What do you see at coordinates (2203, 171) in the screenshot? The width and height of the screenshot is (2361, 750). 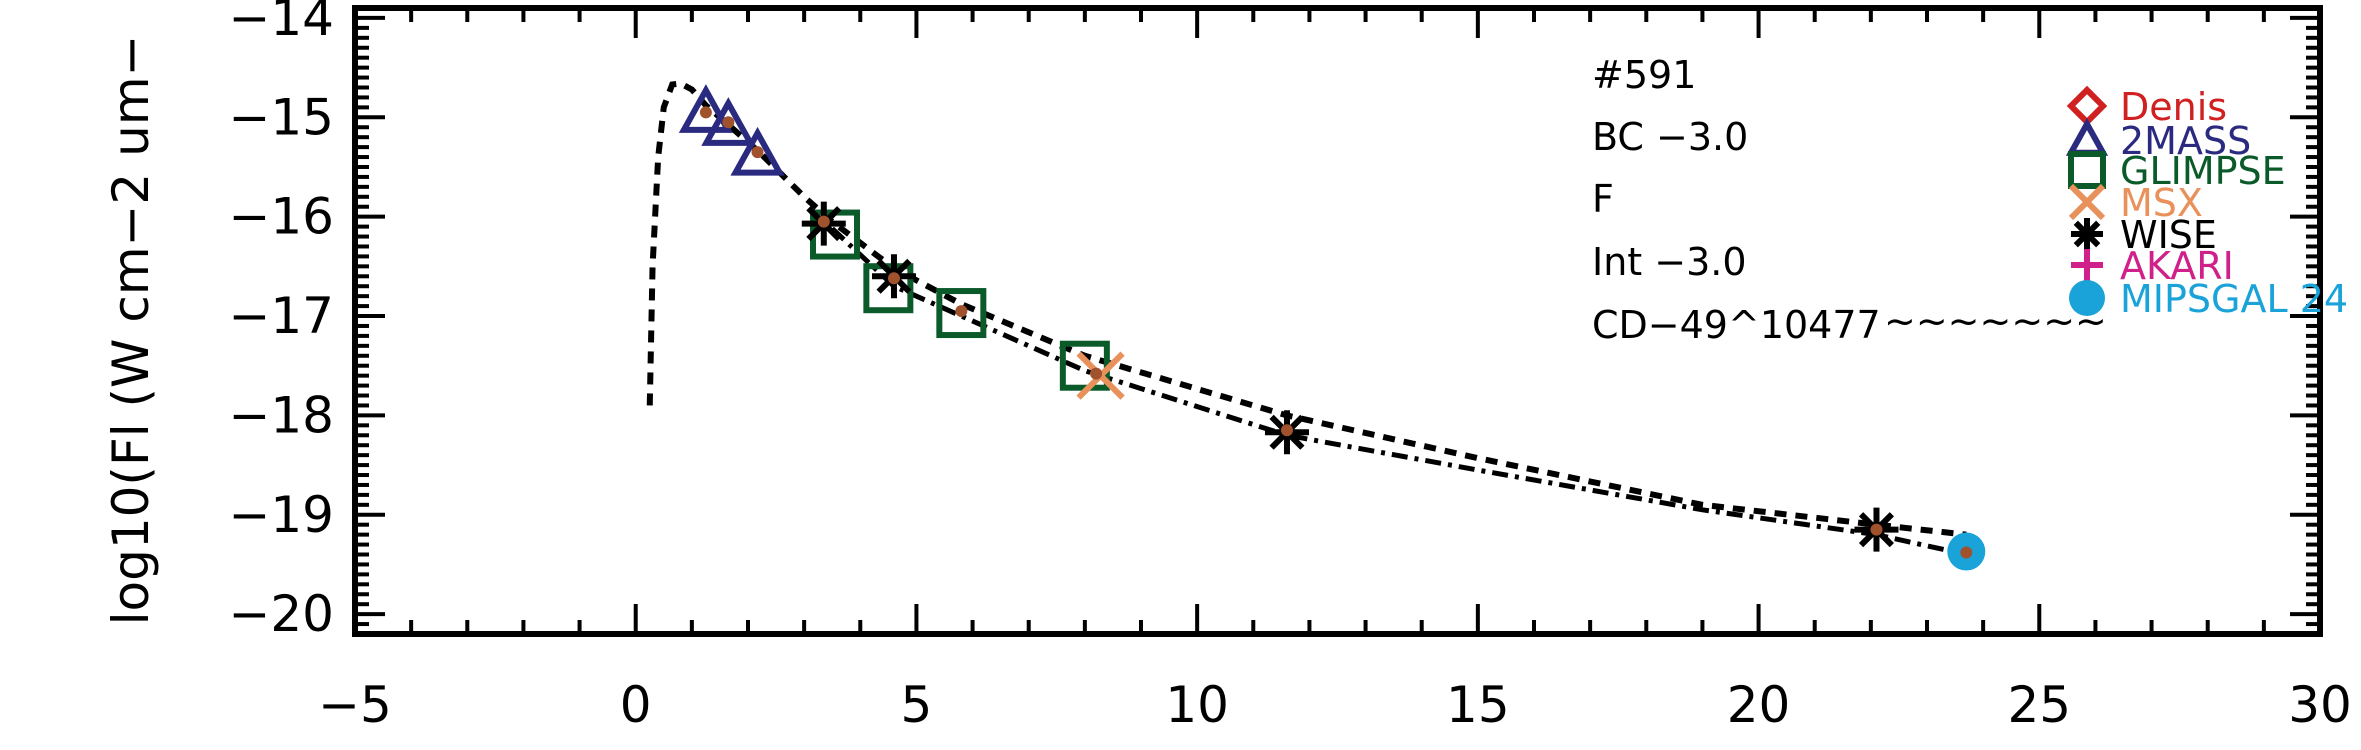 I see `legend-label: GLIMPSE` at bounding box center [2203, 171].